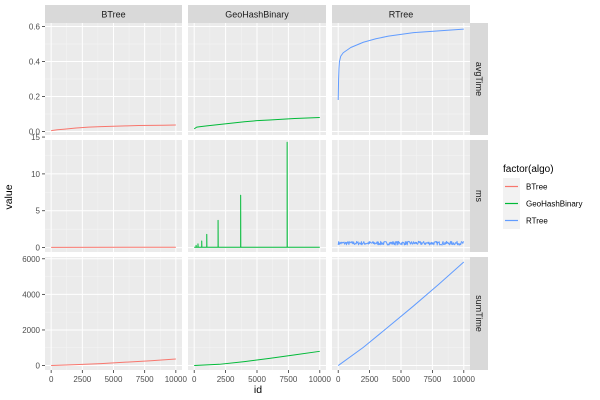  I want to click on strip-label-ms: ms, so click(479, 196).